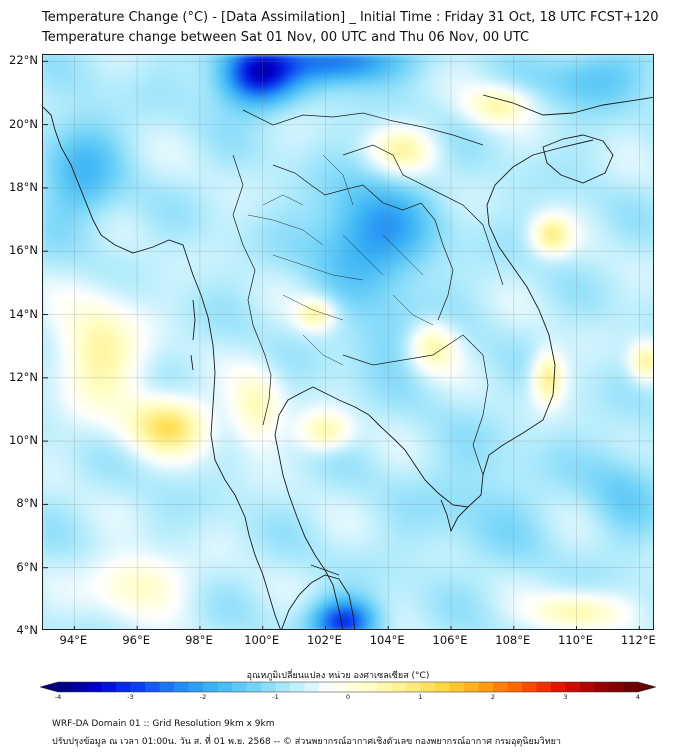 The width and height of the screenshot is (676, 756). I want to click on lat-label: 8°N, so click(27, 503).